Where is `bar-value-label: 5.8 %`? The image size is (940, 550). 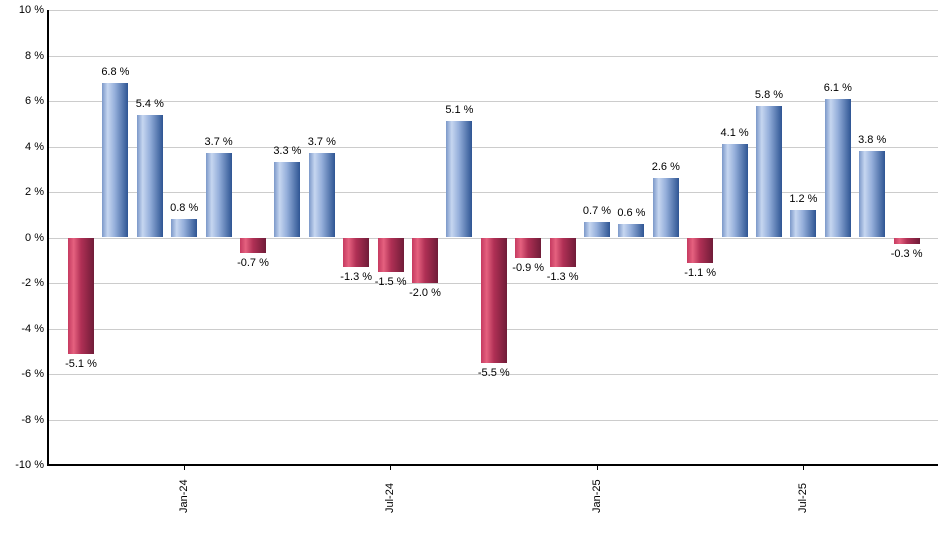
bar-value-label: 5.8 % is located at coordinates (769, 94).